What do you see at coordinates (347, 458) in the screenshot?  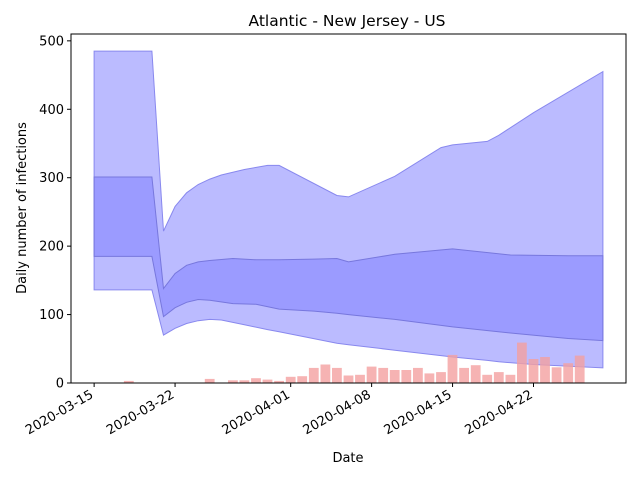 I see `x-axis-label: Date` at bounding box center [347, 458].